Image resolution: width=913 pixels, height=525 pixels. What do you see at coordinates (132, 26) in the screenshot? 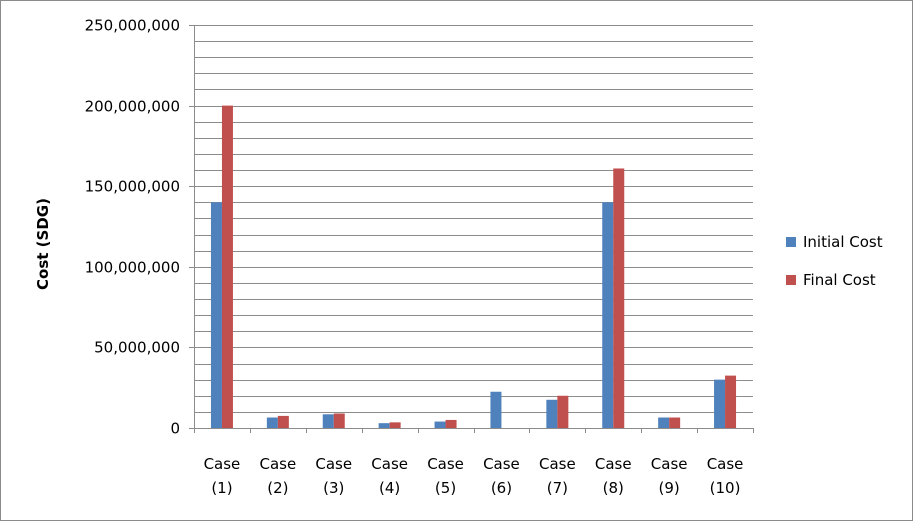
I see `y-tick-label: 250,000,000` at bounding box center [132, 26].